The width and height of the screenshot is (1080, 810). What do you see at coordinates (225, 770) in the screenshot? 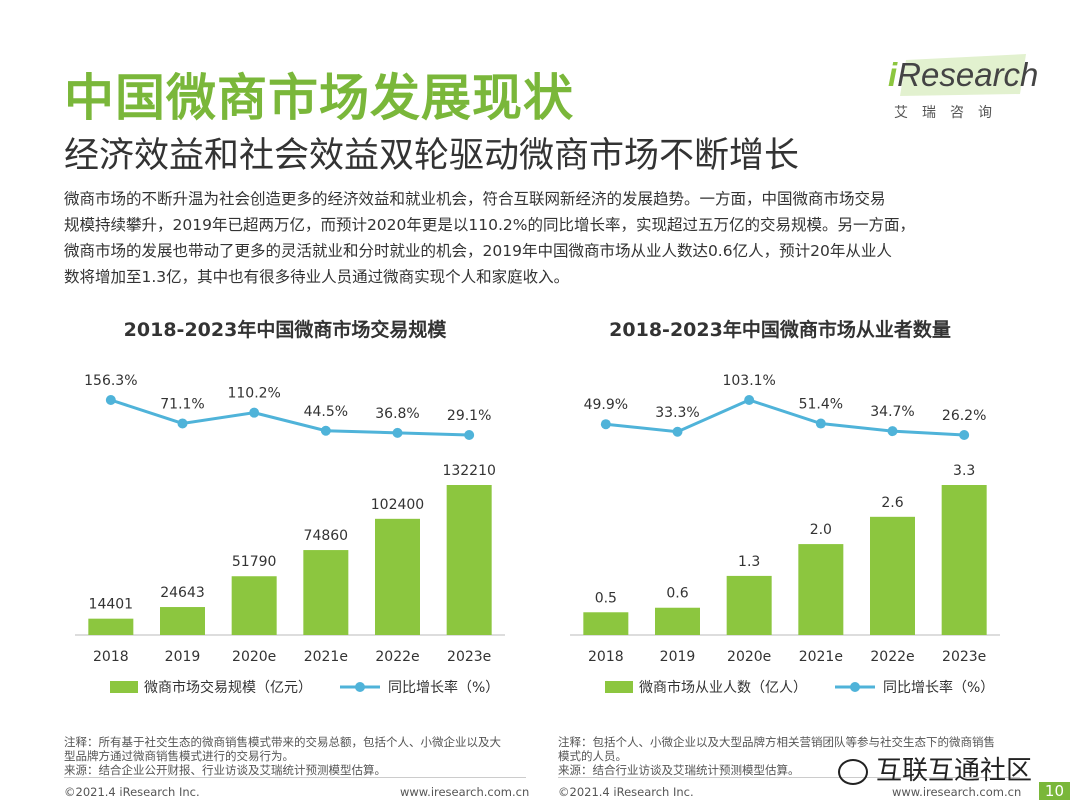
I see `note-line: 来源：结合企业公开财报、行业访谈及艾瑞统计预测模型估算。` at bounding box center [225, 770].